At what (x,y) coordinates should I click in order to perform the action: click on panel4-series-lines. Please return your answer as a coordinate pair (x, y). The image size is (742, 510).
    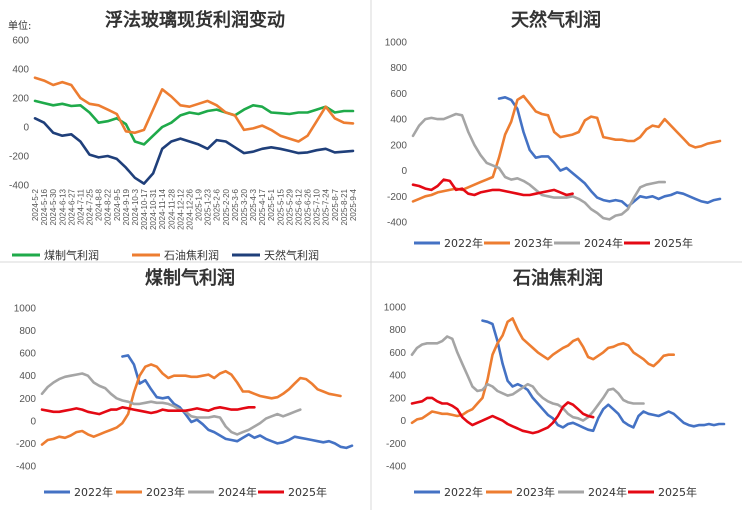
    Looking at the image, I should click on (568, 376).